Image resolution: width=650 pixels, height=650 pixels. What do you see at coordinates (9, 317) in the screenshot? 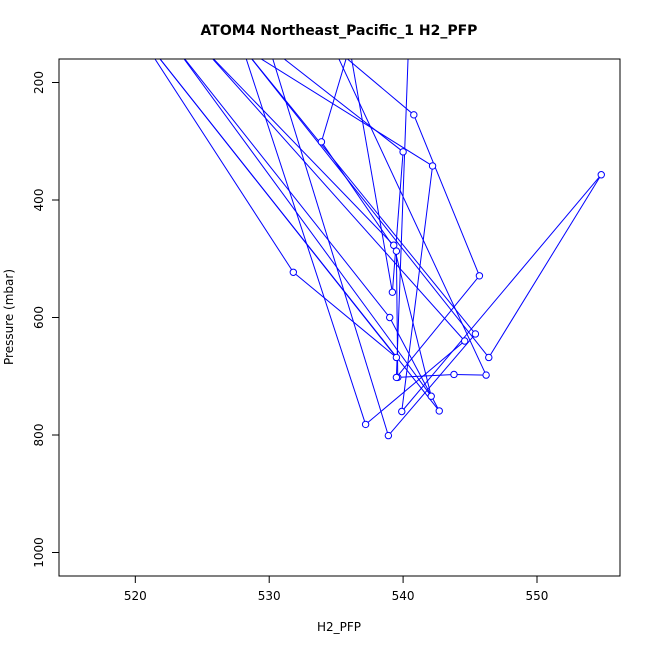
I see `y-axis-label: Pressure (mbar)` at bounding box center [9, 317].